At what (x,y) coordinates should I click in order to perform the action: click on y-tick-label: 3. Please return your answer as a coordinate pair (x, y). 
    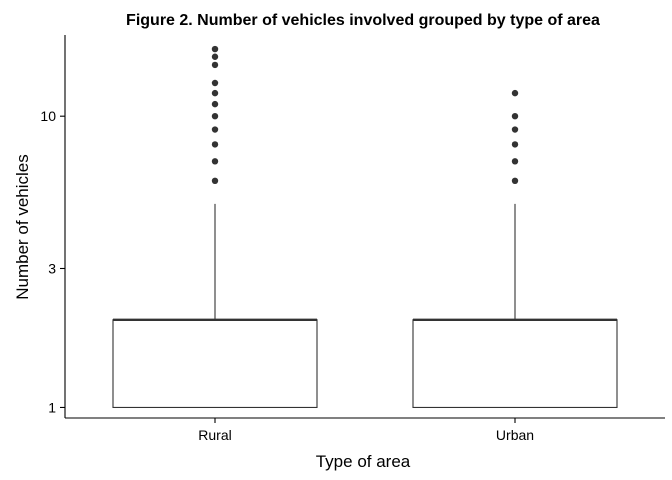
    Looking at the image, I should click on (52, 268).